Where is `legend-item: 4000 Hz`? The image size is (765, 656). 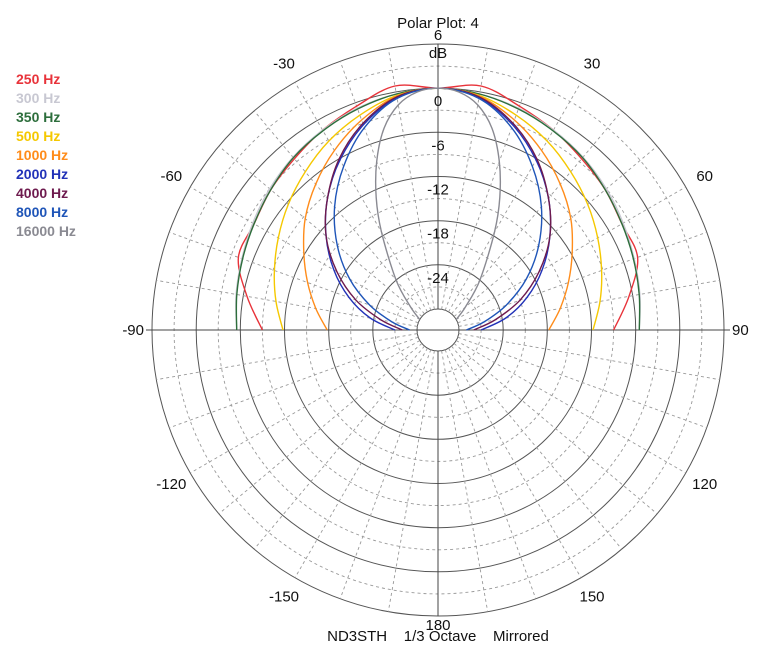 legend-item: 4000 Hz is located at coordinates (42, 193).